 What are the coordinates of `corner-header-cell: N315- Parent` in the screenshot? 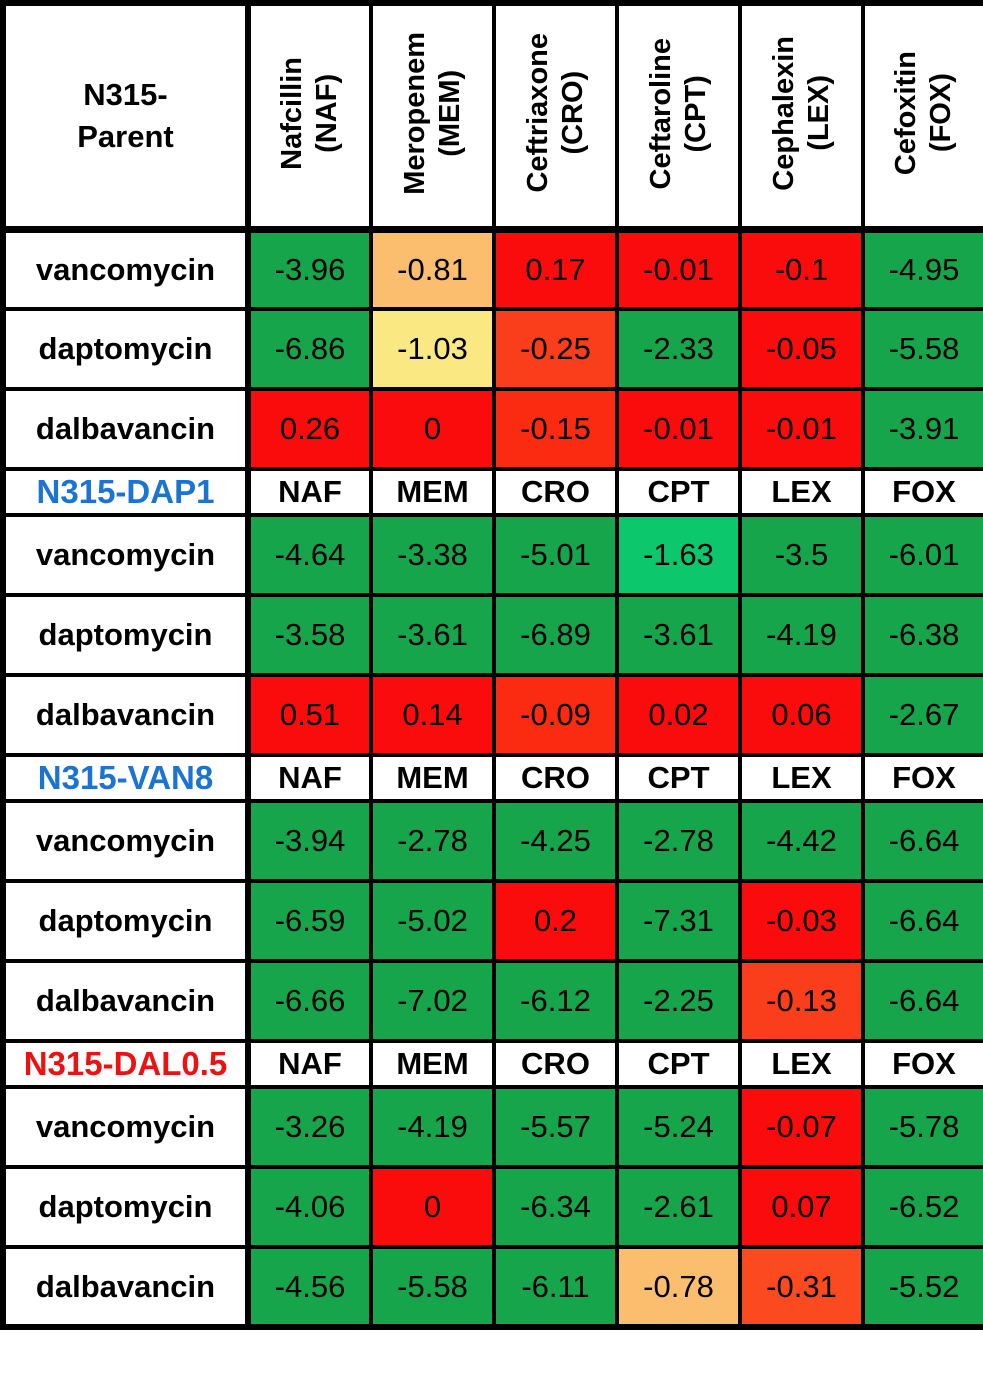 It's located at (126, 117).